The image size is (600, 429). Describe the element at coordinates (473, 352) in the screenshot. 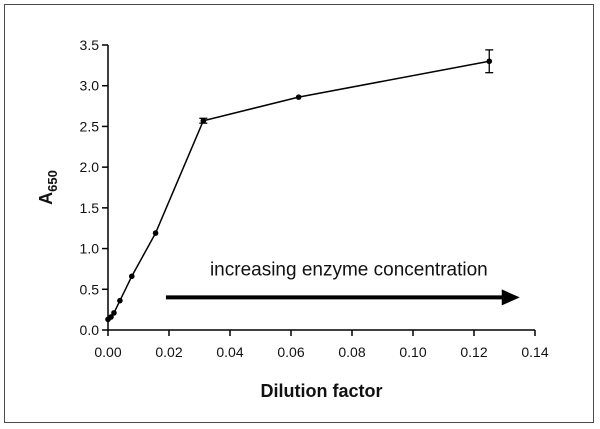

I see `x-tick-label: 0.12` at that location.